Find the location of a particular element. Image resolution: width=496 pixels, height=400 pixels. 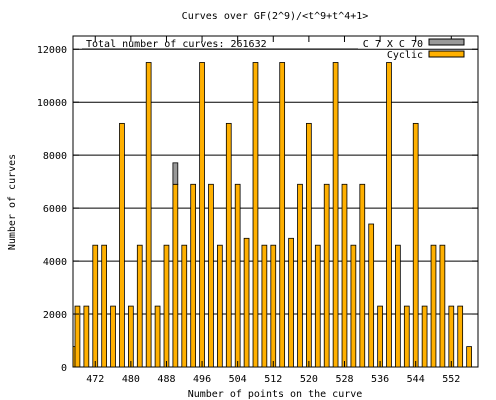

y-axis-label: Number of curves is located at coordinates (12, 202).